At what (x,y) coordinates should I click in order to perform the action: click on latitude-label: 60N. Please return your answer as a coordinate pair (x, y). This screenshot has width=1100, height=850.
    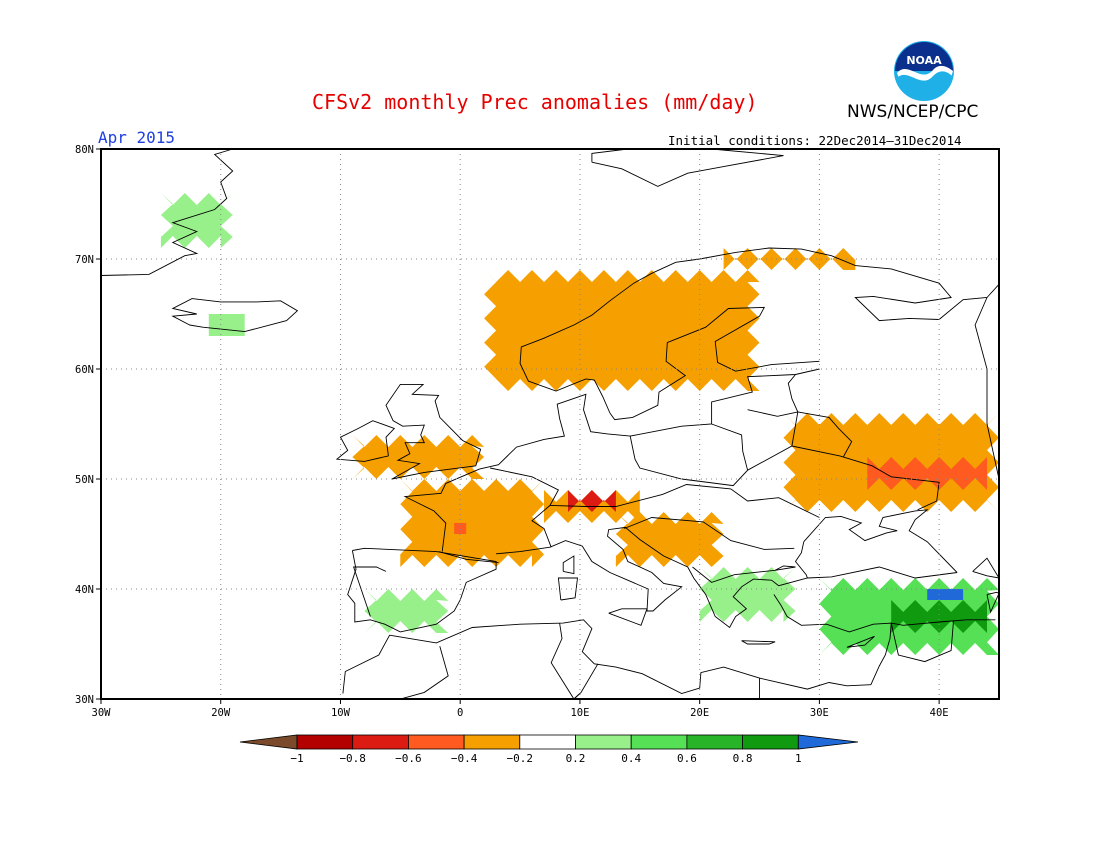
    Looking at the image, I should click on (84, 370).